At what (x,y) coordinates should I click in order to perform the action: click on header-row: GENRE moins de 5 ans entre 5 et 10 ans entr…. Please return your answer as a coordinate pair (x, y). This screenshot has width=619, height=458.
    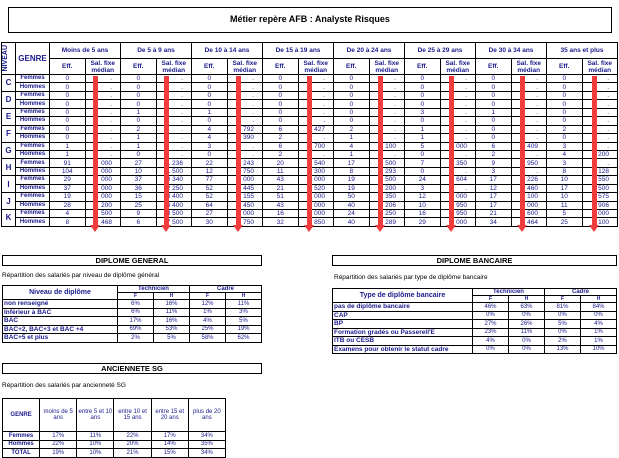
    Looking at the image, I should click on (114, 415).